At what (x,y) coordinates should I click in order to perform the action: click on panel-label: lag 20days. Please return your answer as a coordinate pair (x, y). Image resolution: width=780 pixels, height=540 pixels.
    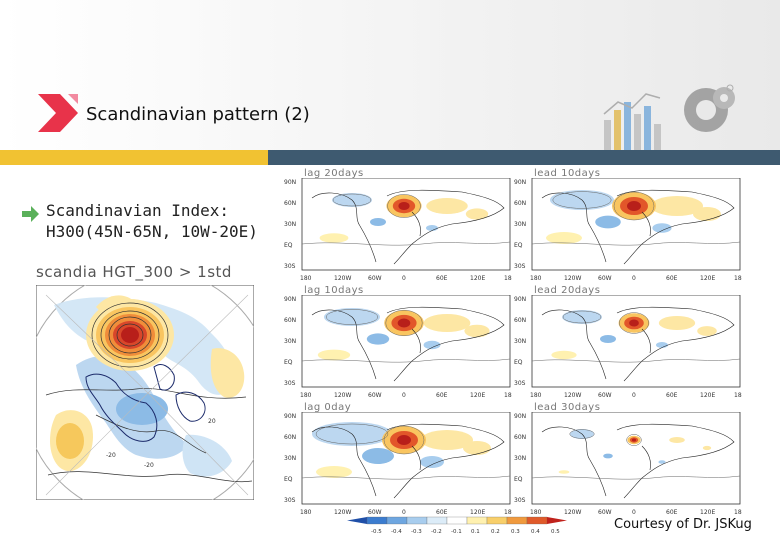
    Looking at the image, I should click on (334, 173).